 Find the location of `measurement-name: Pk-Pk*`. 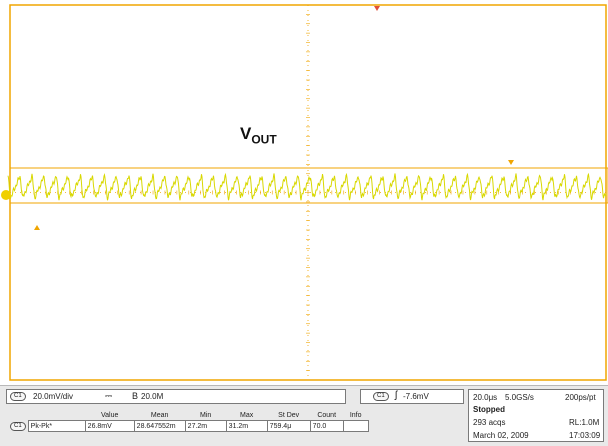

measurement-name: Pk-Pk* is located at coordinates (56, 426).